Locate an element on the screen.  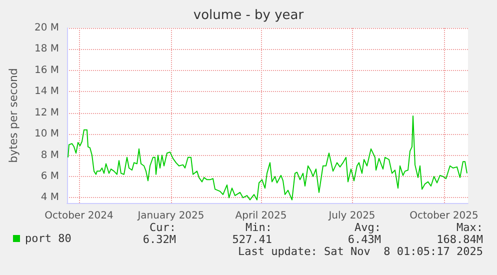
y-axis-title: bytes per second is located at coordinates (13, 115).